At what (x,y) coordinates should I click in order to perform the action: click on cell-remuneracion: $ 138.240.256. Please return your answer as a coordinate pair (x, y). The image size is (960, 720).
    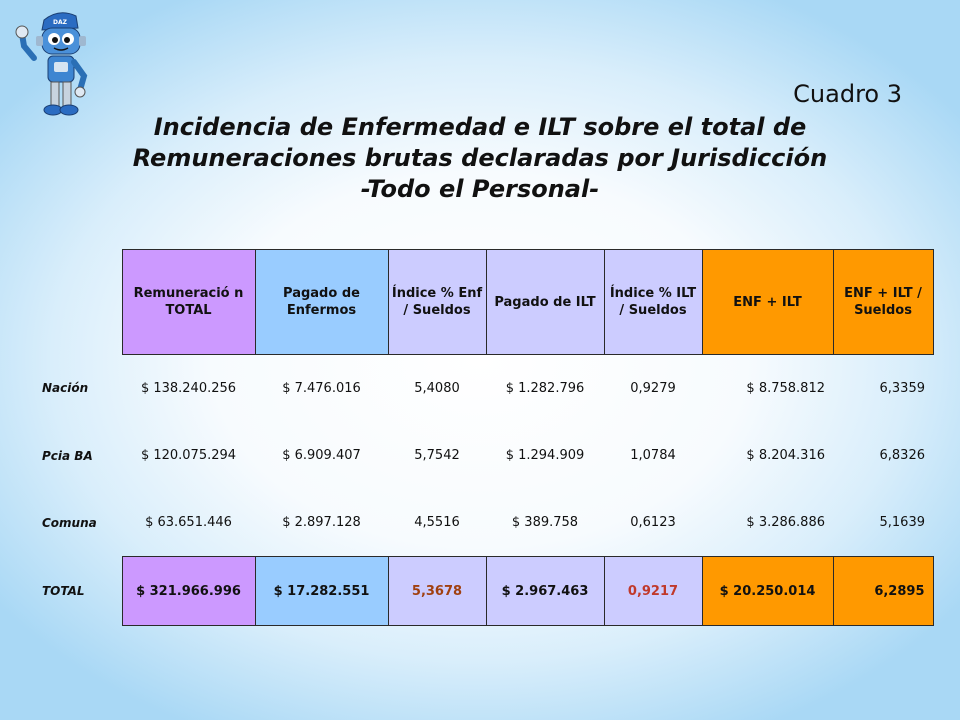
    Looking at the image, I should click on (188, 388).